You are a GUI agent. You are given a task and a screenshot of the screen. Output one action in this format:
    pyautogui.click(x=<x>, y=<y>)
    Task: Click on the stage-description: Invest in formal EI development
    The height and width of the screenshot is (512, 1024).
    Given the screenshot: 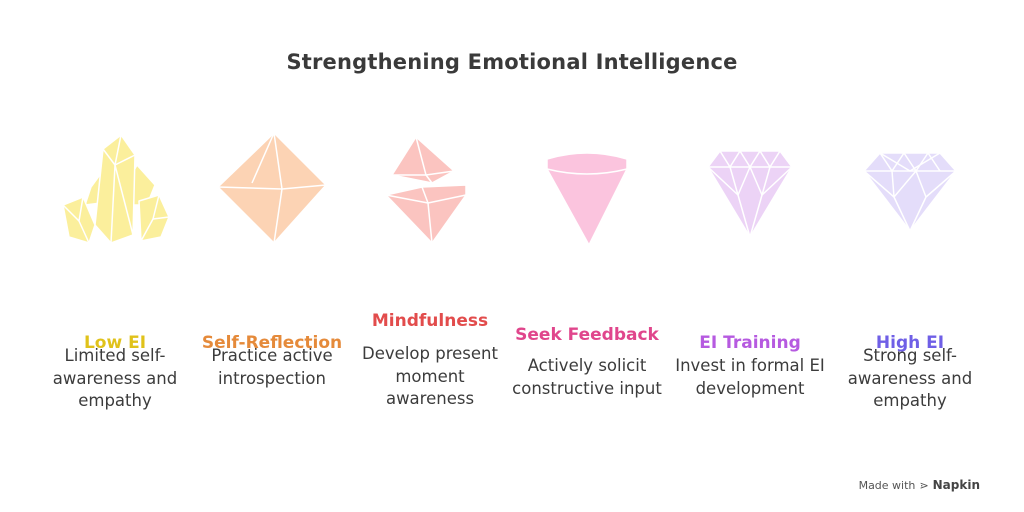 What is the action you would take?
    pyautogui.click(x=750, y=377)
    